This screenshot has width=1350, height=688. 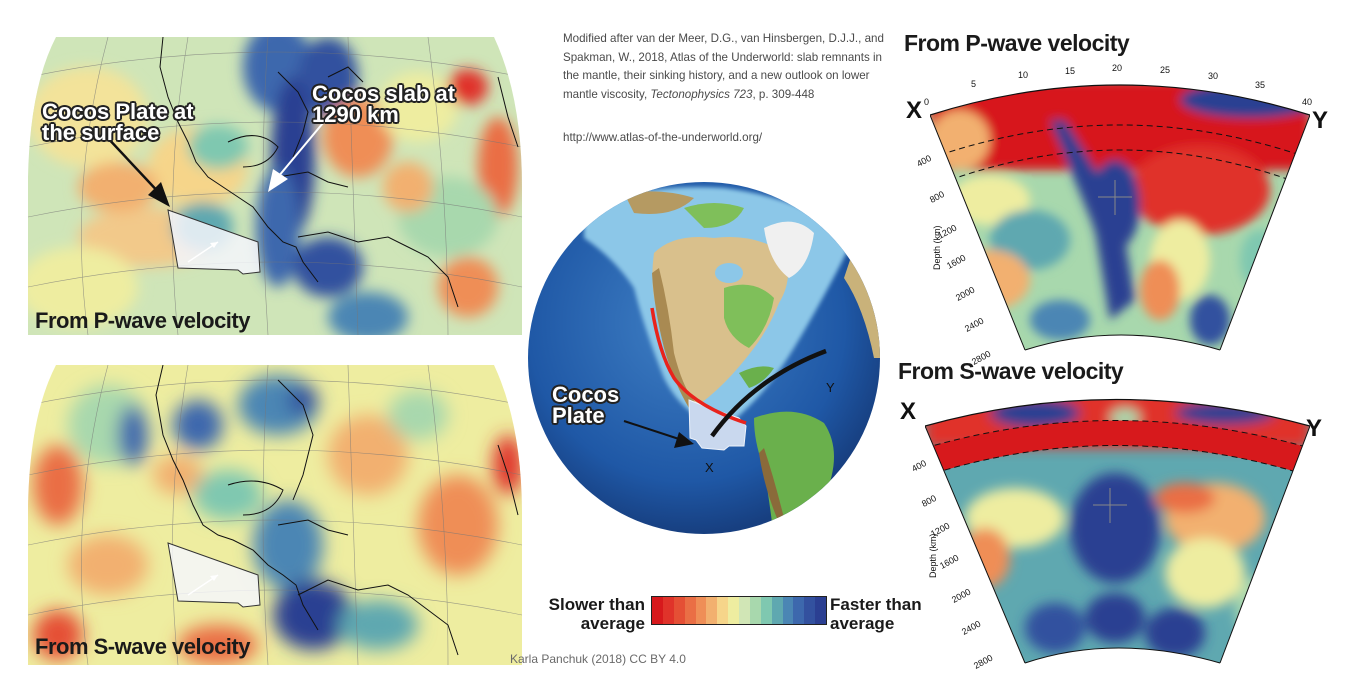 I want to click on s-section-graphic, so click(x=1117, y=531).